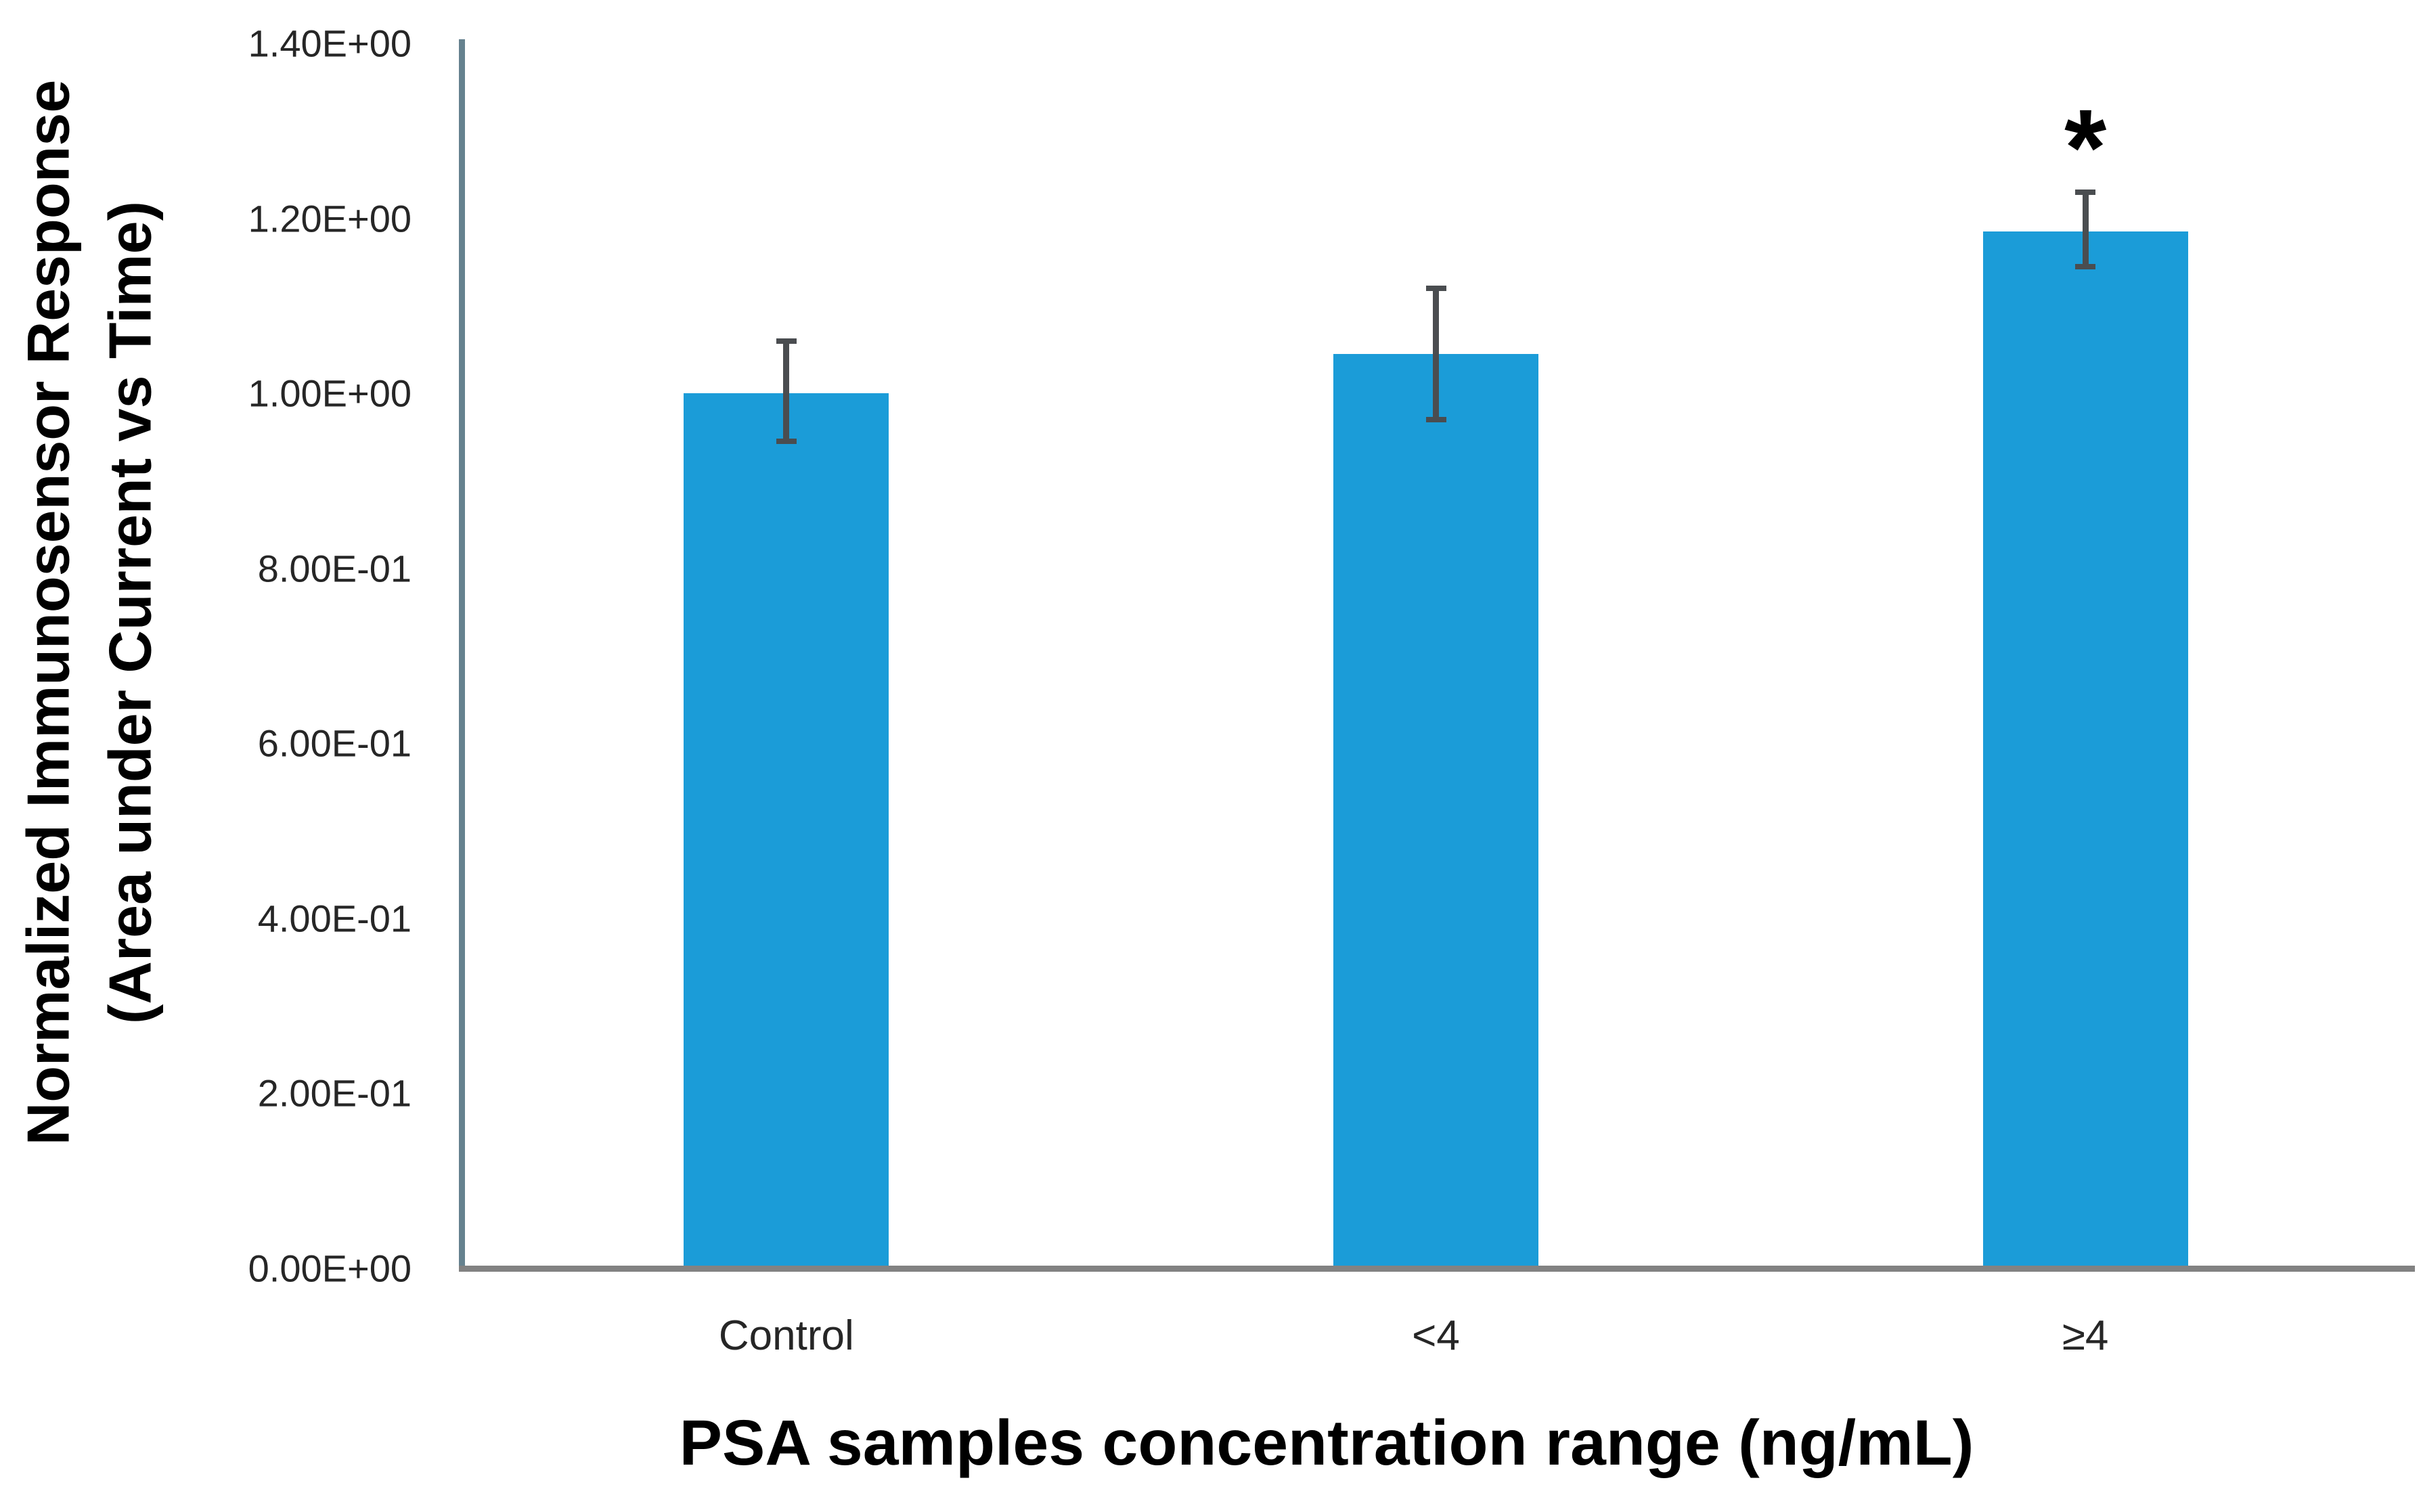 The width and height of the screenshot is (2421, 1512). I want to click on y-tick-label: 8.00E-01, so click(334, 568).